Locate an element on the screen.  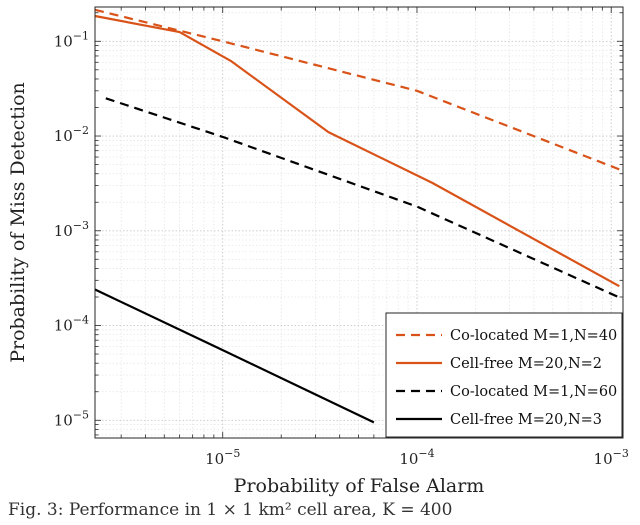
y-tick-label: 10⁻⁵ is located at coordinates (71, 418).